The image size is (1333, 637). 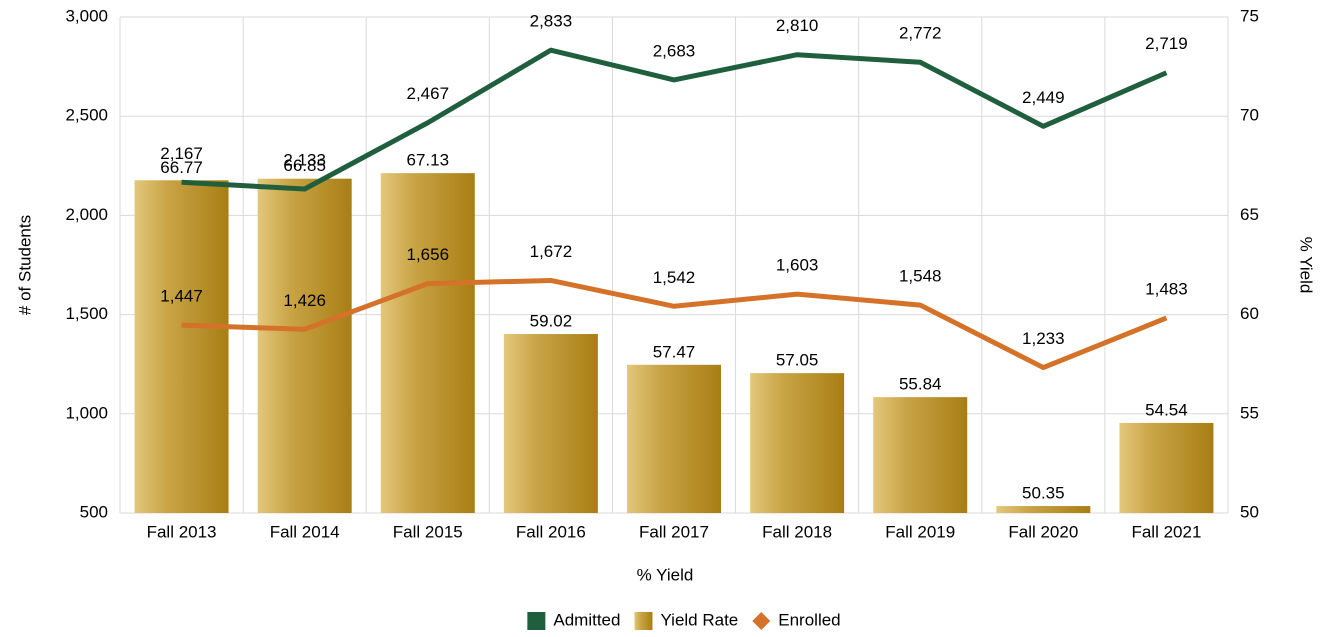 What do you see at coordinates (1249, 412) in the screenshot?
I see `y2-tick-label: 55` at bounding box center [1249, 412].